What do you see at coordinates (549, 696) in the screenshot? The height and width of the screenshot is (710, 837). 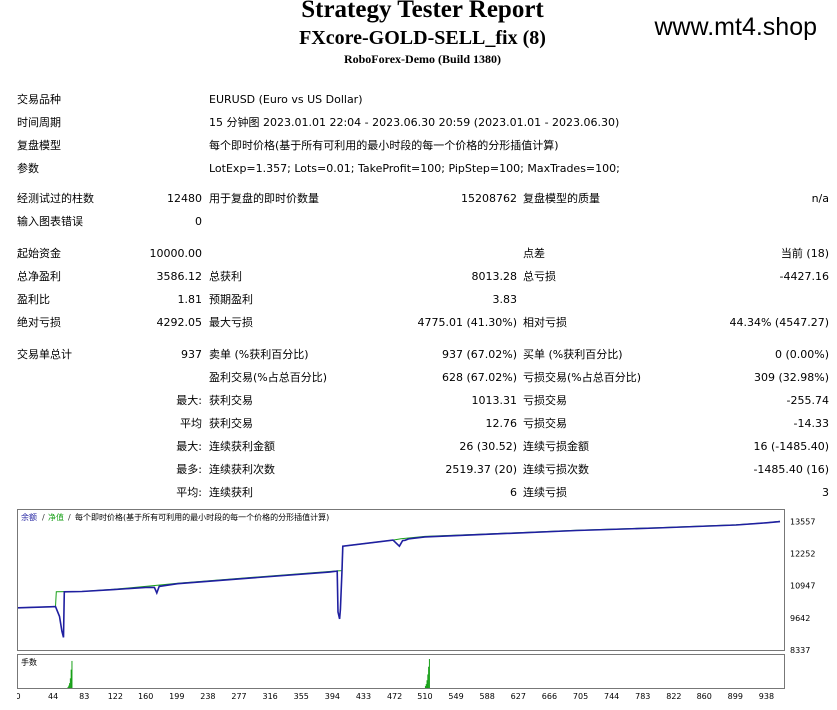 I see `x-tick-label: 666` at bounding box center [549, 696].